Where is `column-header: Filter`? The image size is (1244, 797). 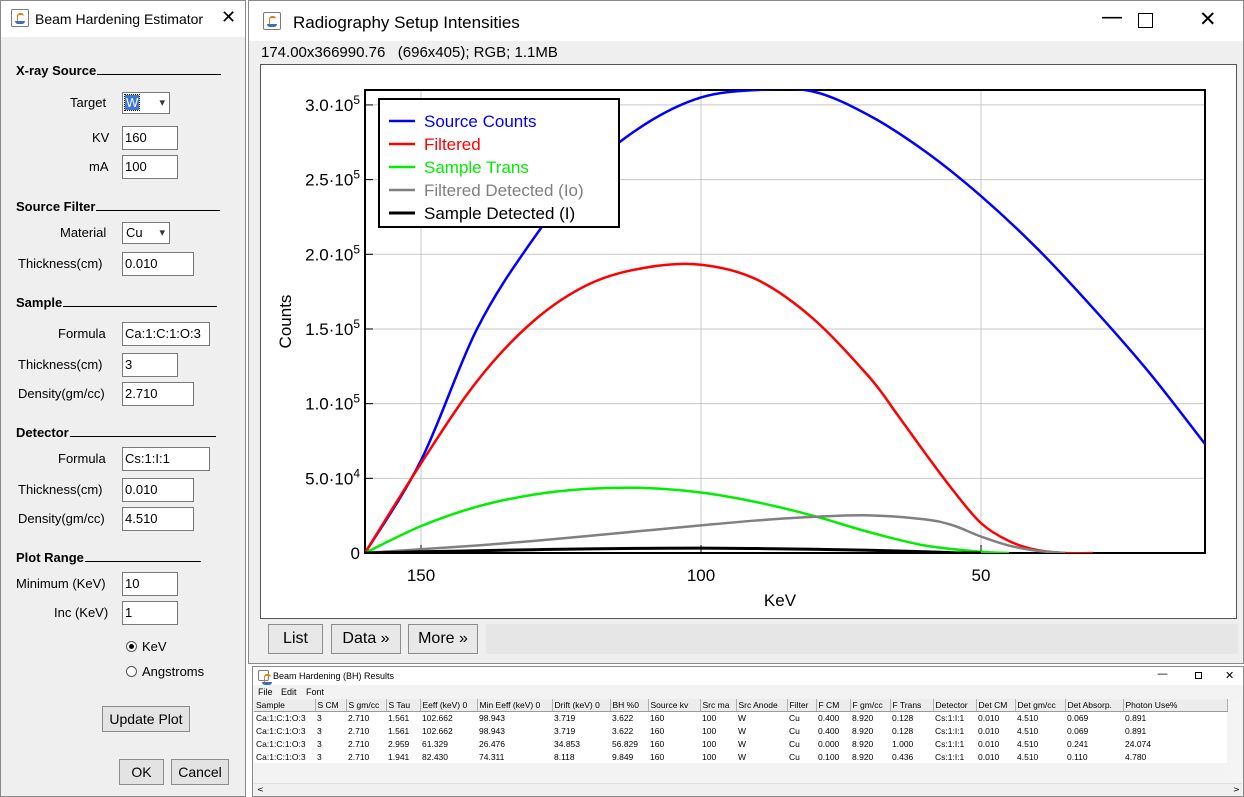 column-header: Filter is located at coordinates (802, 705).